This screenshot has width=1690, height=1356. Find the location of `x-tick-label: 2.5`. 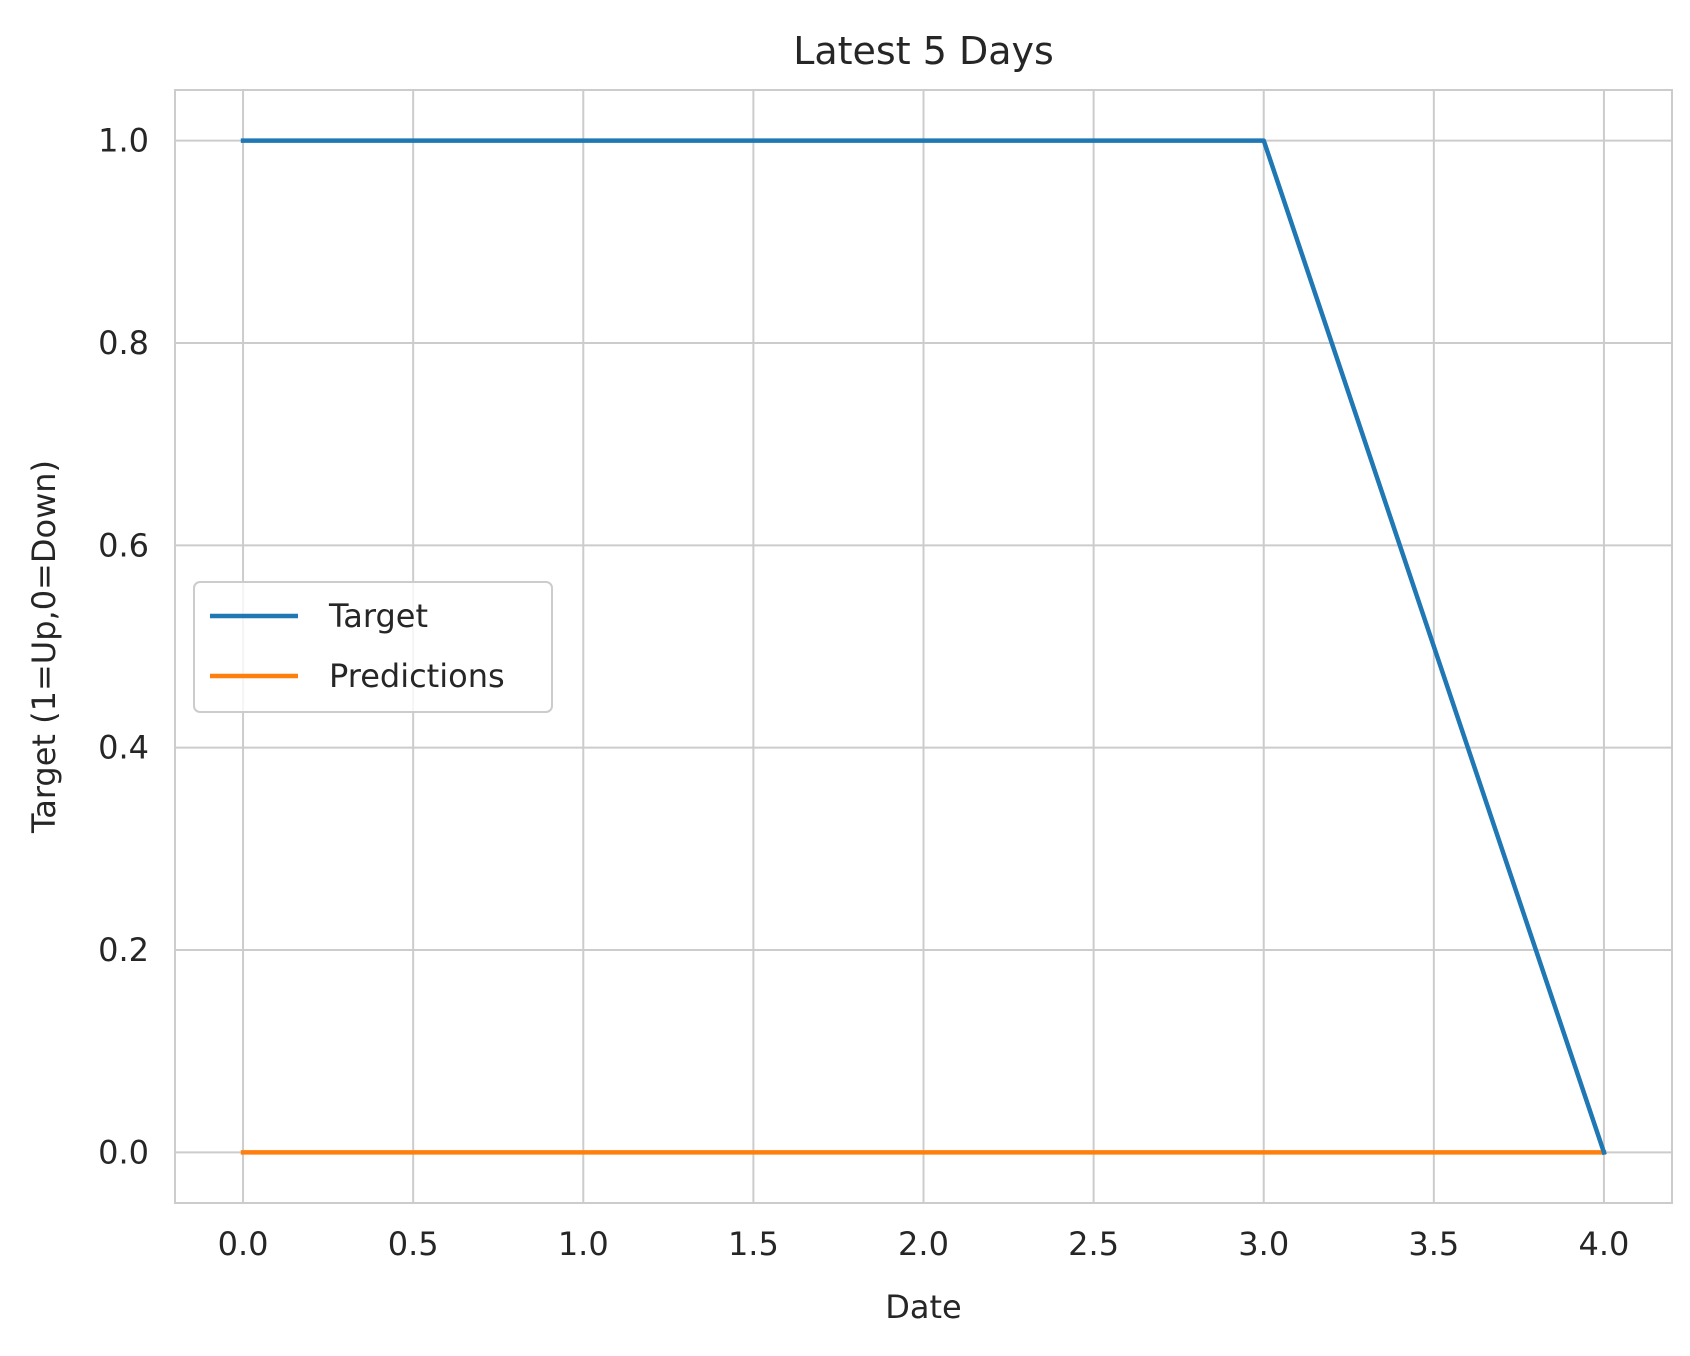

x-tick-label: 2.5 is located at coordinates (1093, 1244).